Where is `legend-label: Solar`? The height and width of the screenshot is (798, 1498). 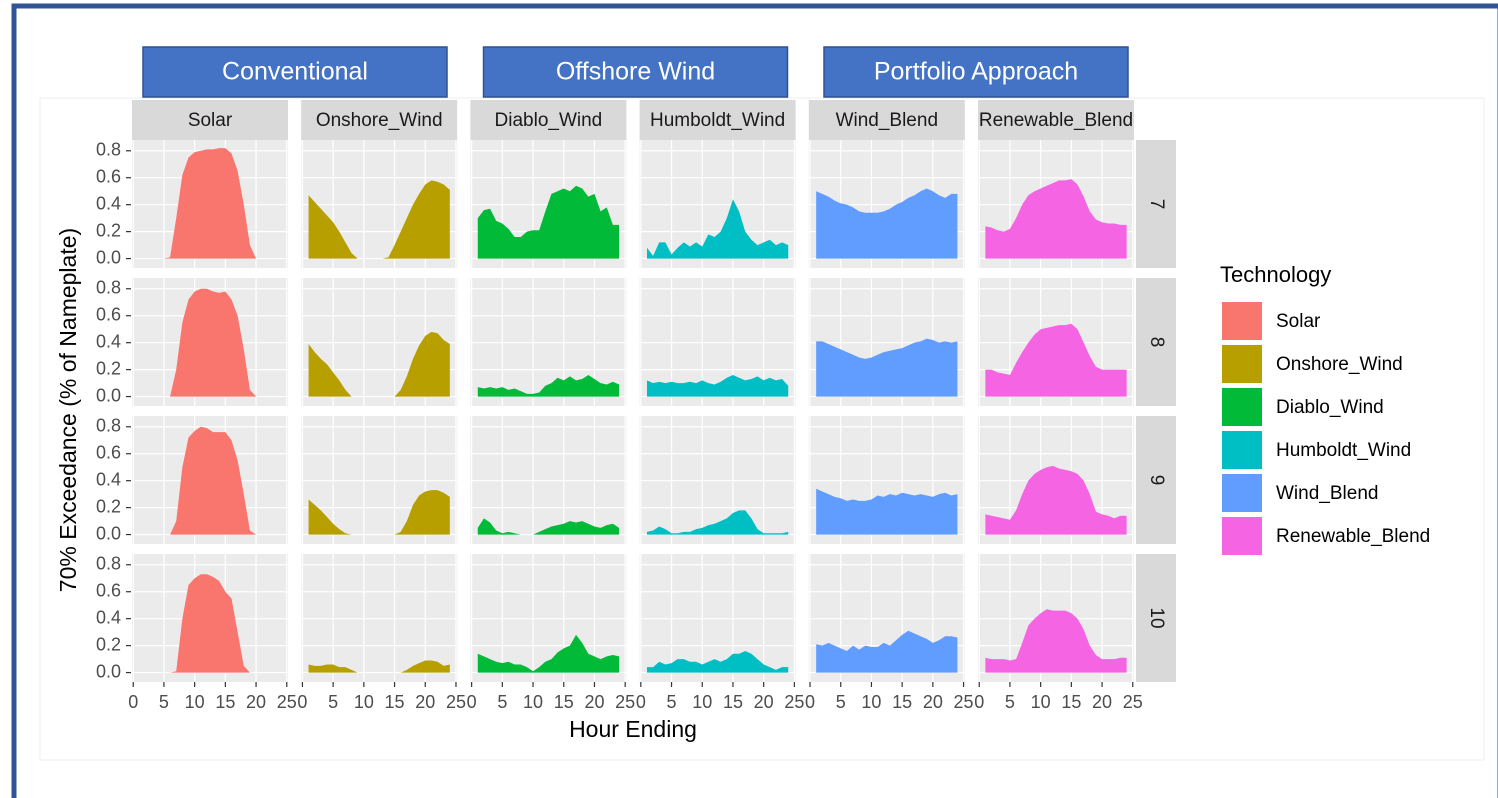
legend-label: Solar is located at coordinates (1298, 321).